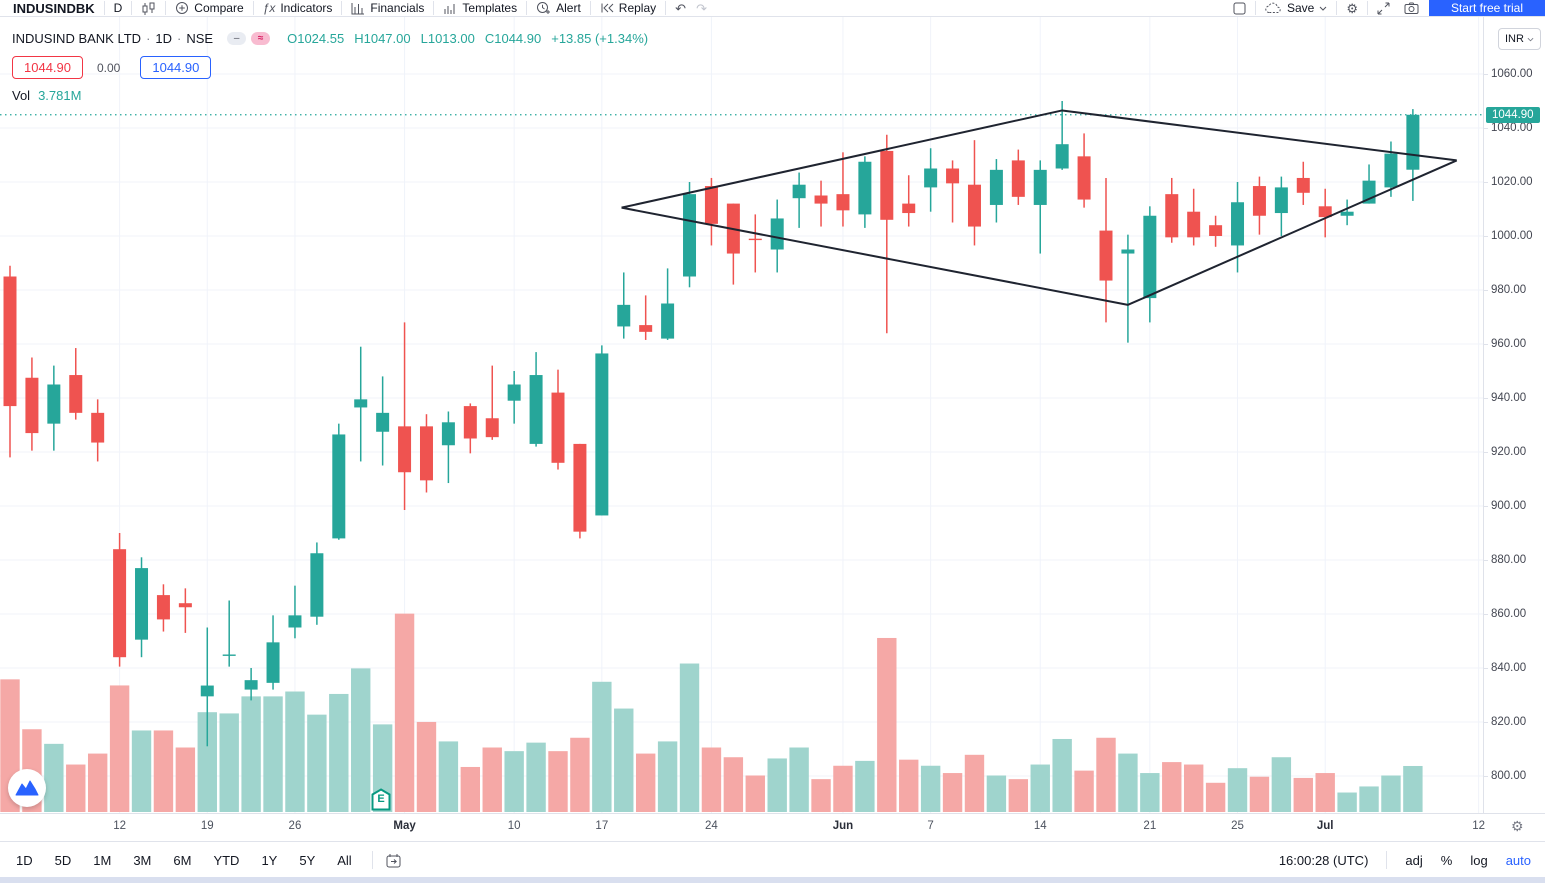 The width and height of the screenshot is (1545, 883). I want to click on diamond-pattern-drawing, so click(1039, 207).